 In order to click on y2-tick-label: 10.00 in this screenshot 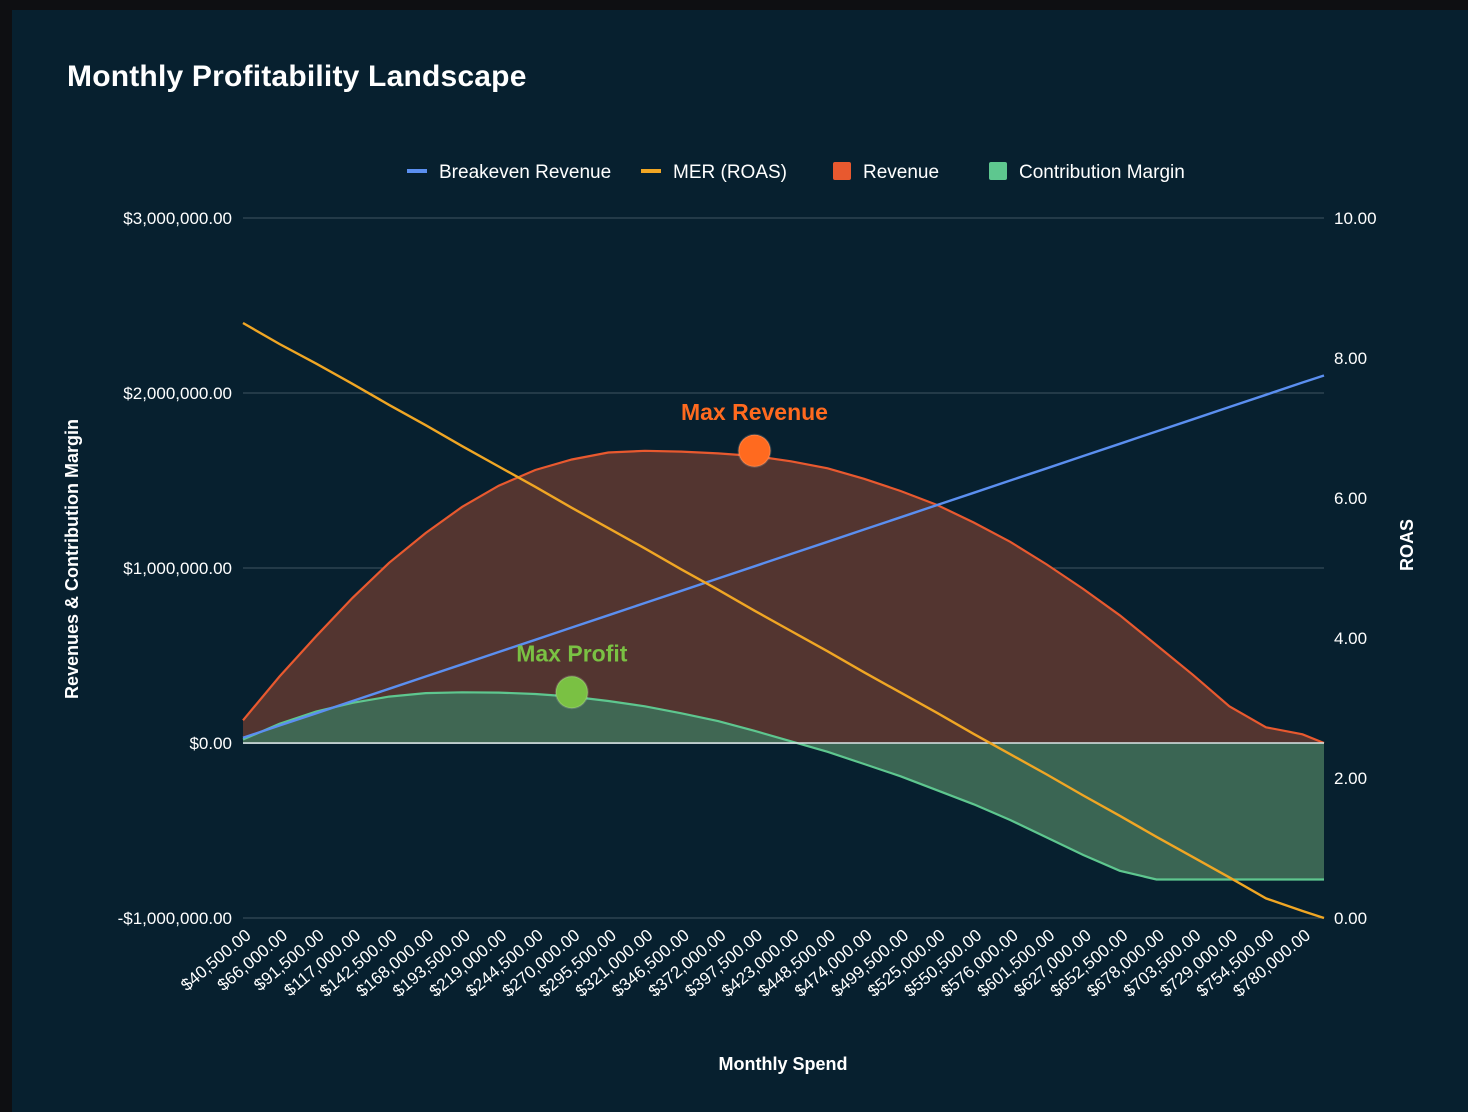, I will do `click(1355, 218)`.